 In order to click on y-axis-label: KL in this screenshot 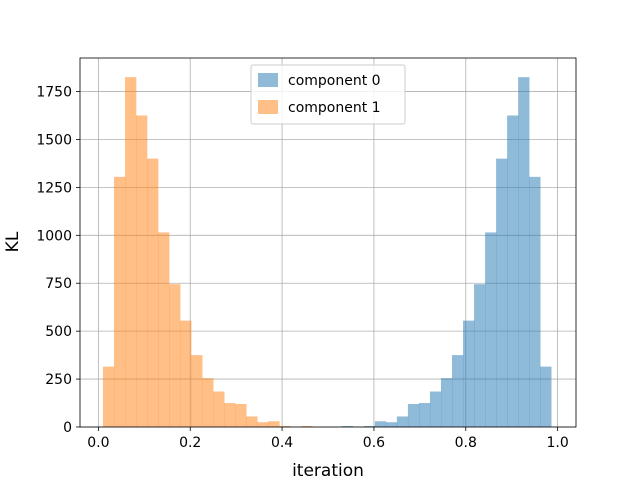, I will do `click(13, 241)`.